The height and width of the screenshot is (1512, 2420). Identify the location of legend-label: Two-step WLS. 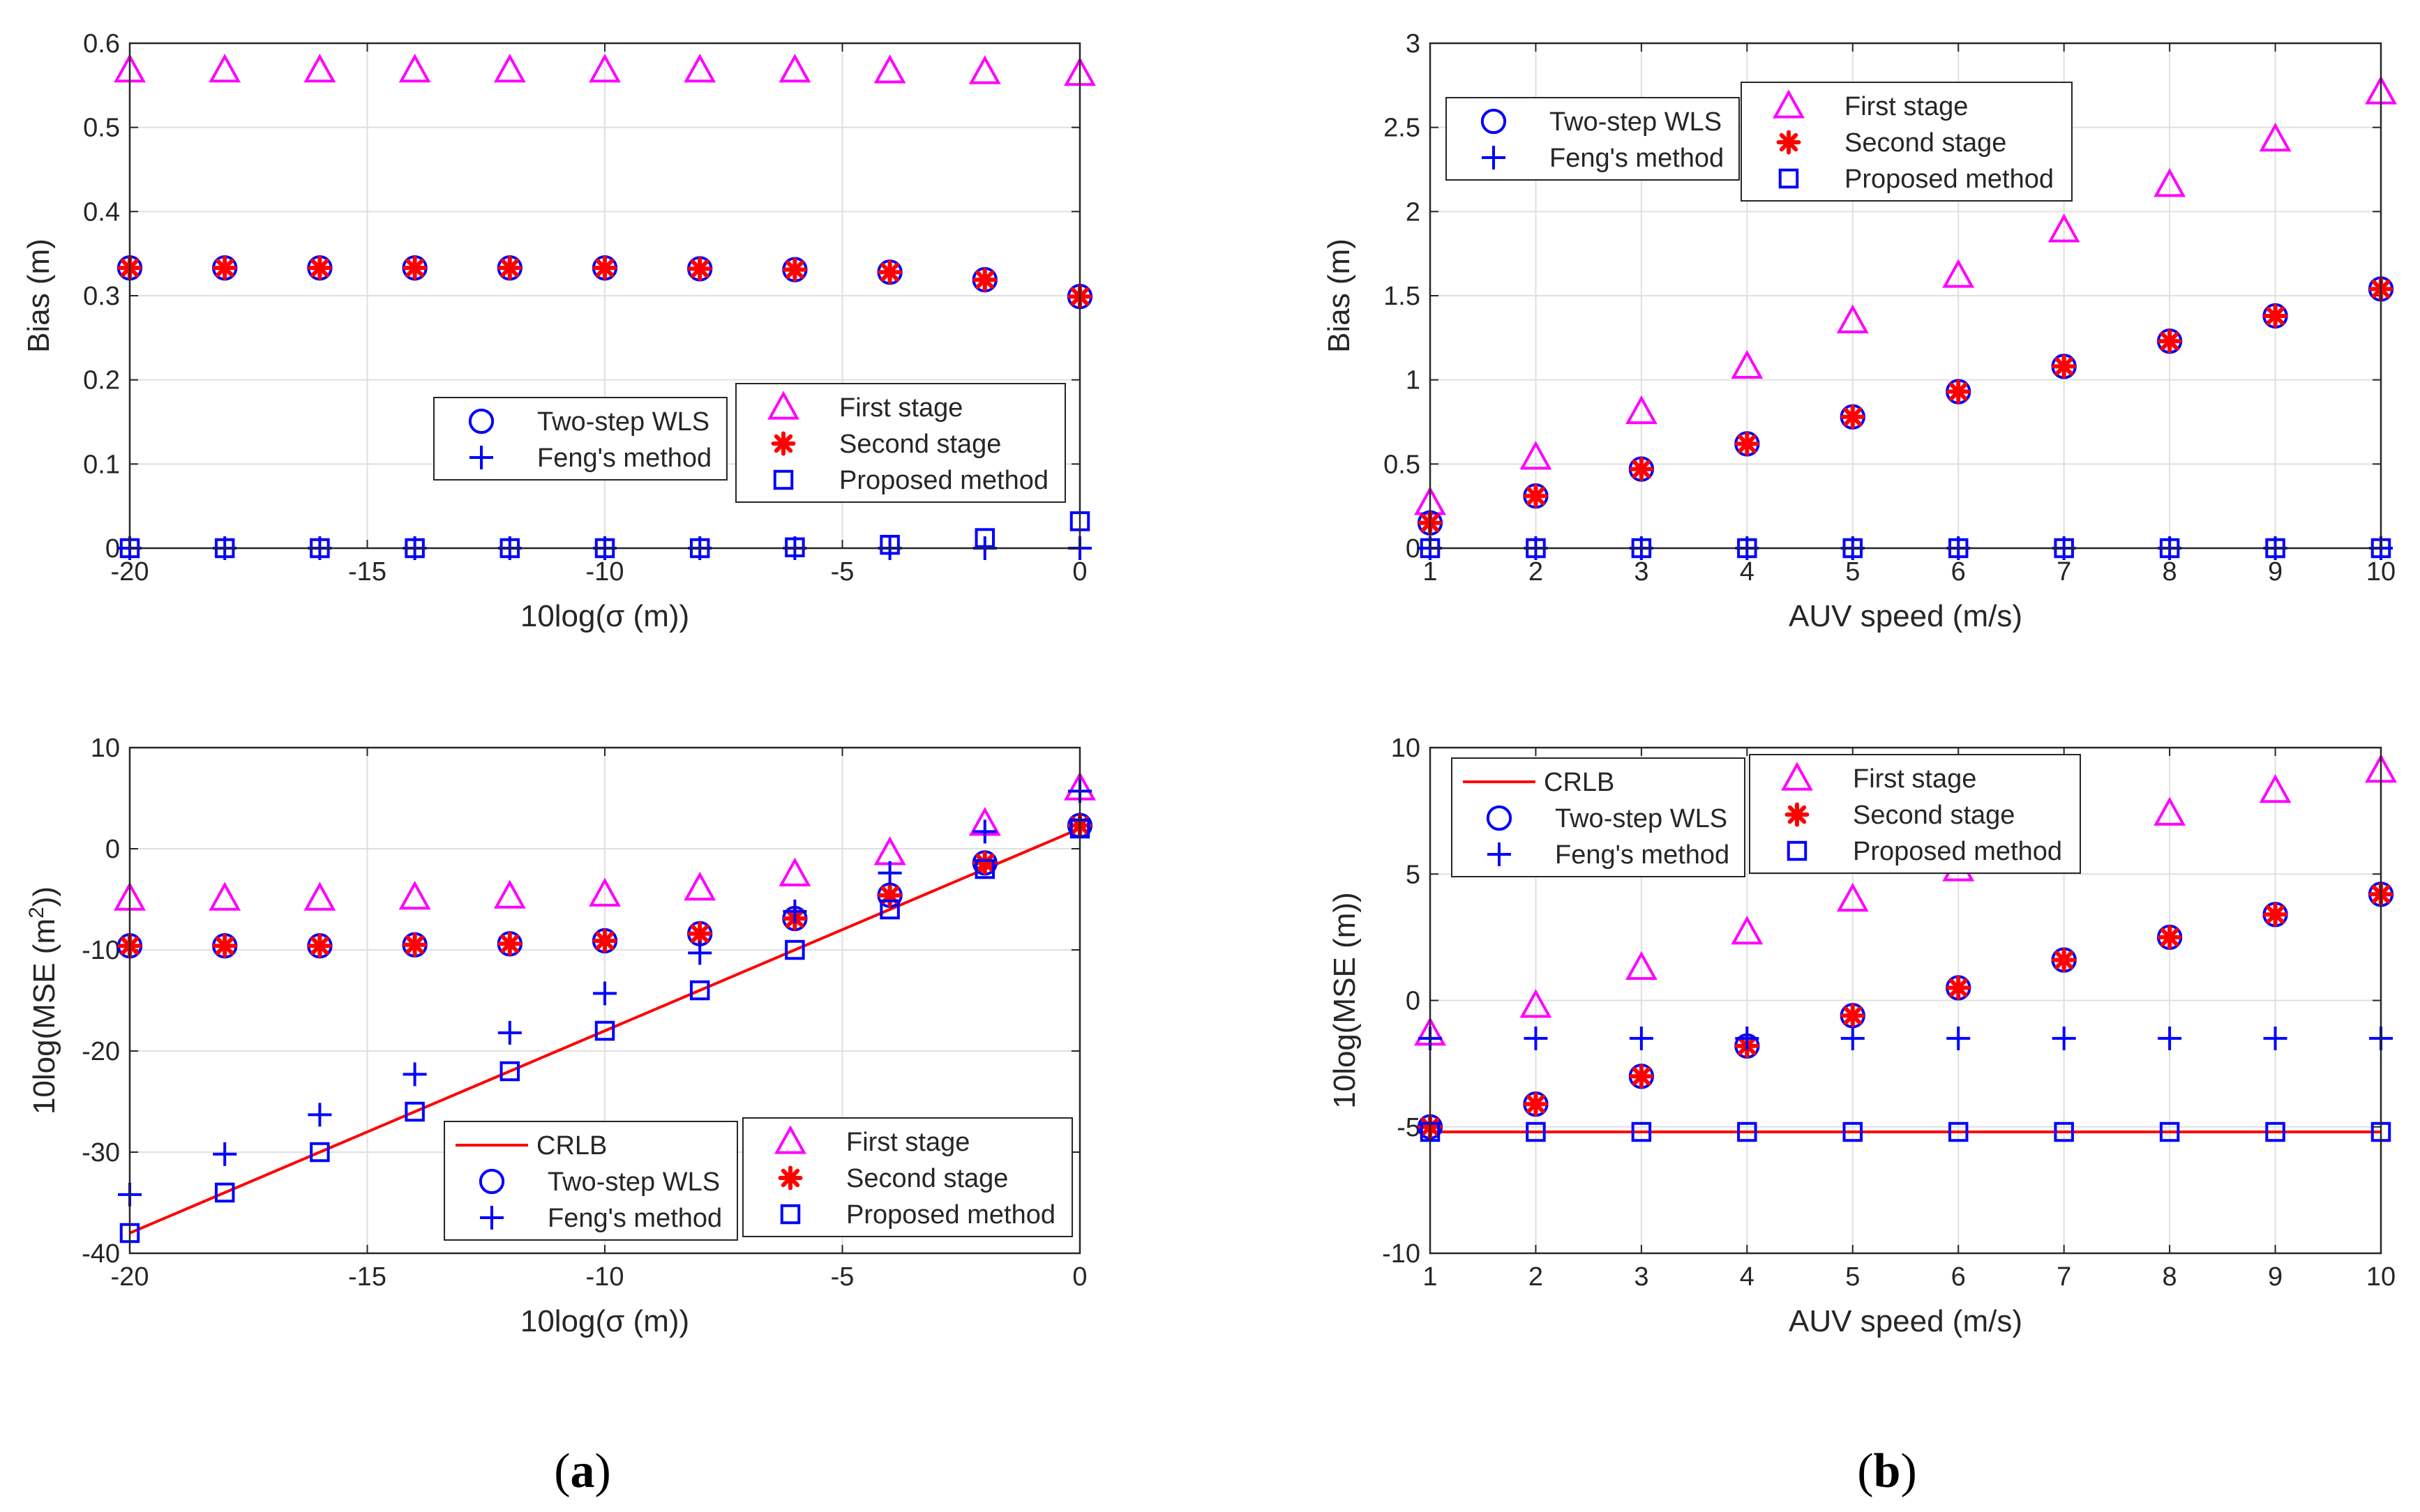
(1641, 819).